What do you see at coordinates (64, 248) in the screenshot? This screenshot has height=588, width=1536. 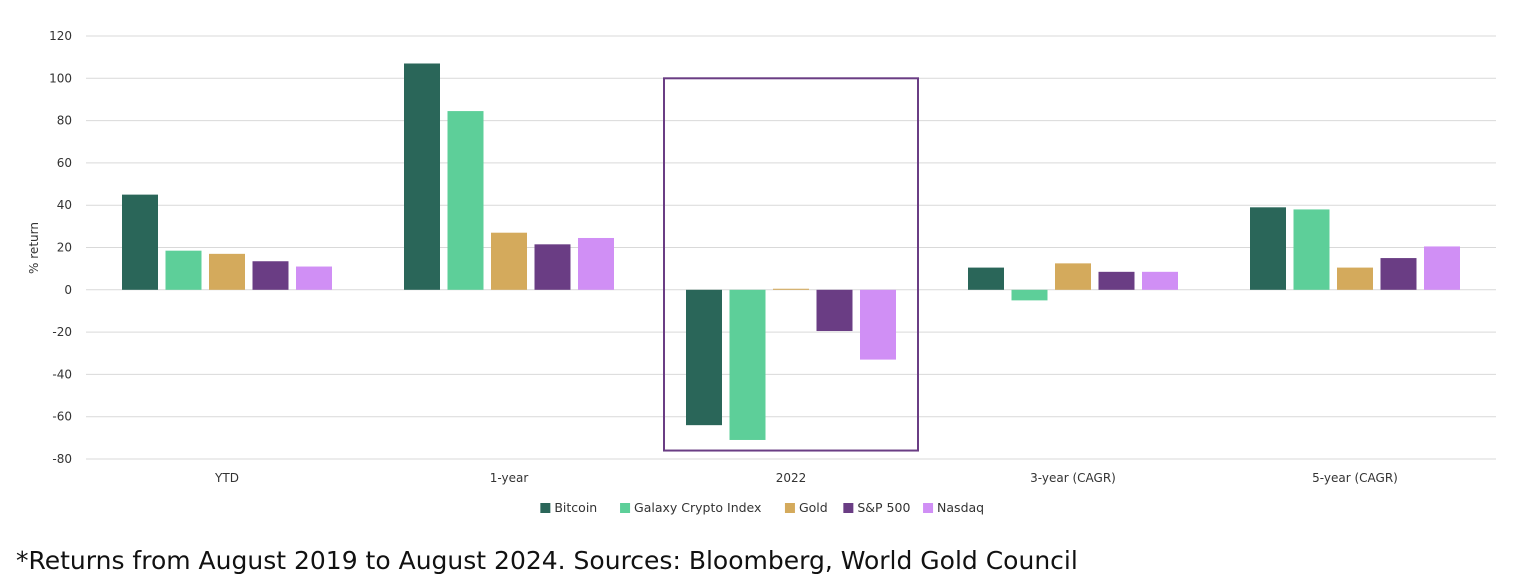 I see `y-tick-label: 20` at bounding box center [64, 248].